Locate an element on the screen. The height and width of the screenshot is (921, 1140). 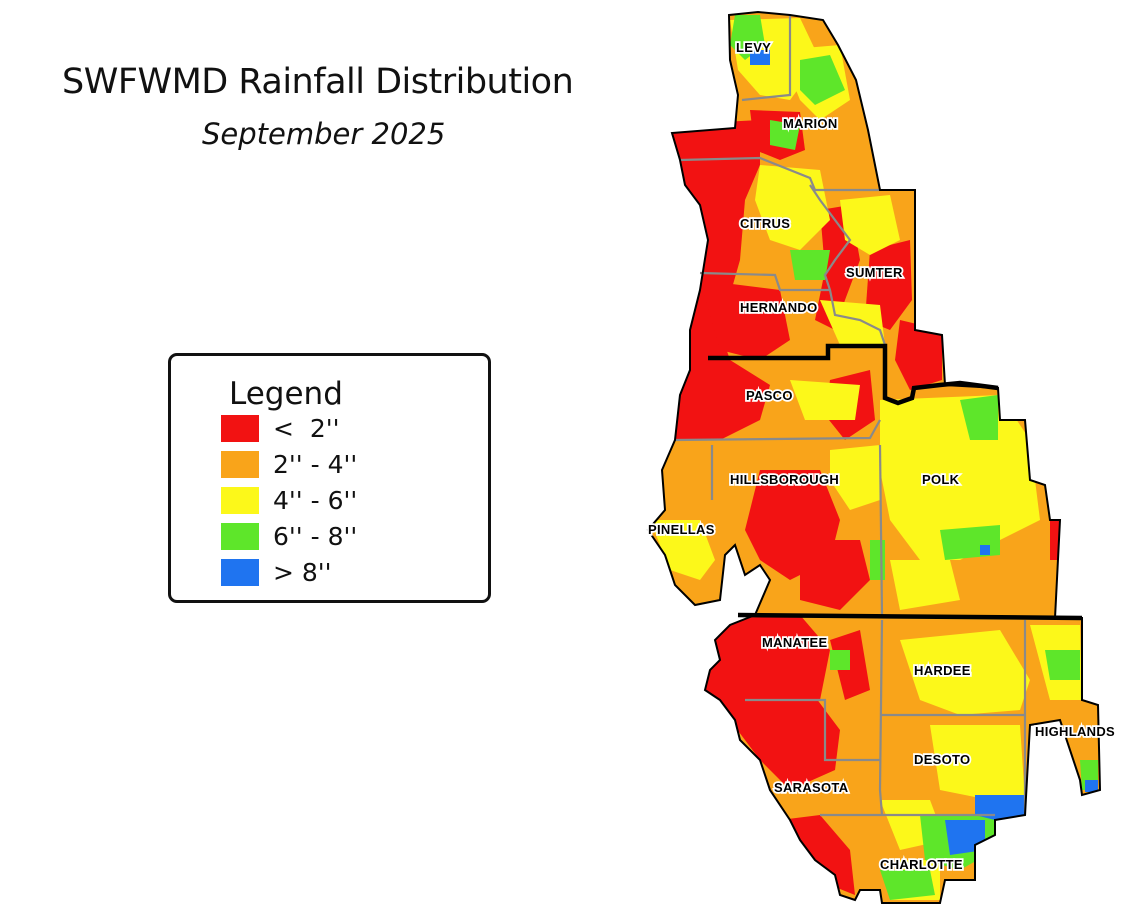
county-label-hardee: HARDEE is located at coordinates (942, 670).